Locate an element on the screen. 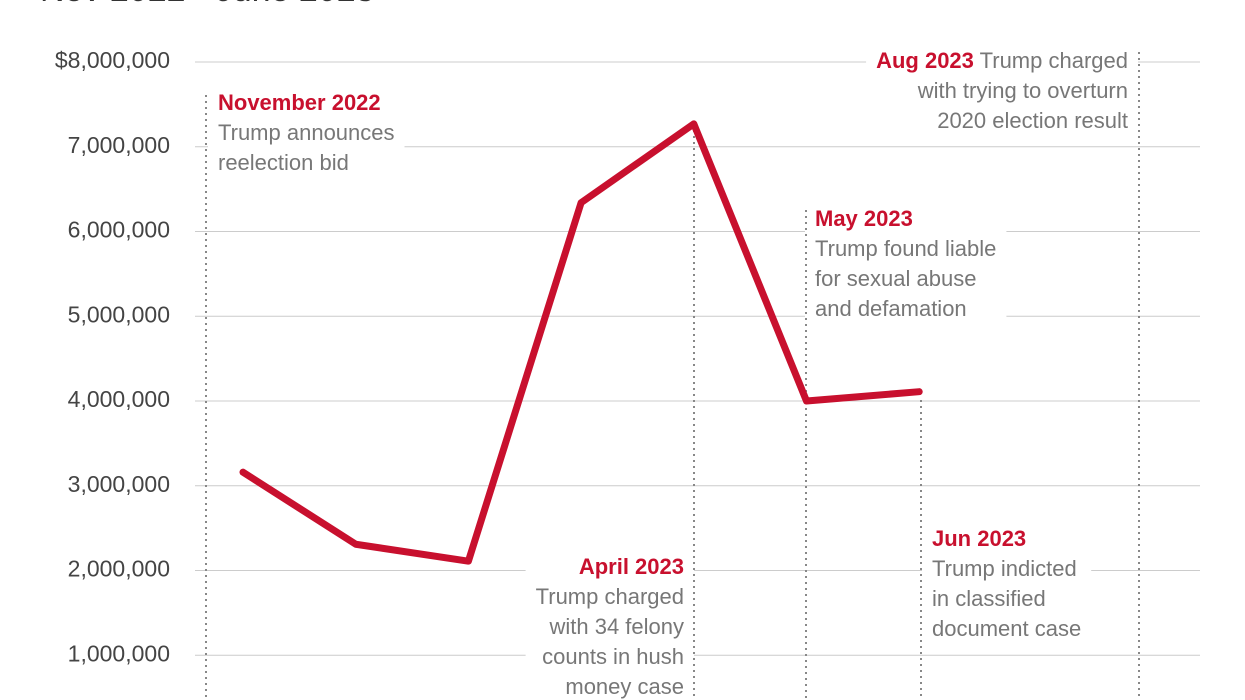 Image resolution: width=1245 pixels, height=700 pixels. annotation-text: money case is located at coordinates (624, 686).